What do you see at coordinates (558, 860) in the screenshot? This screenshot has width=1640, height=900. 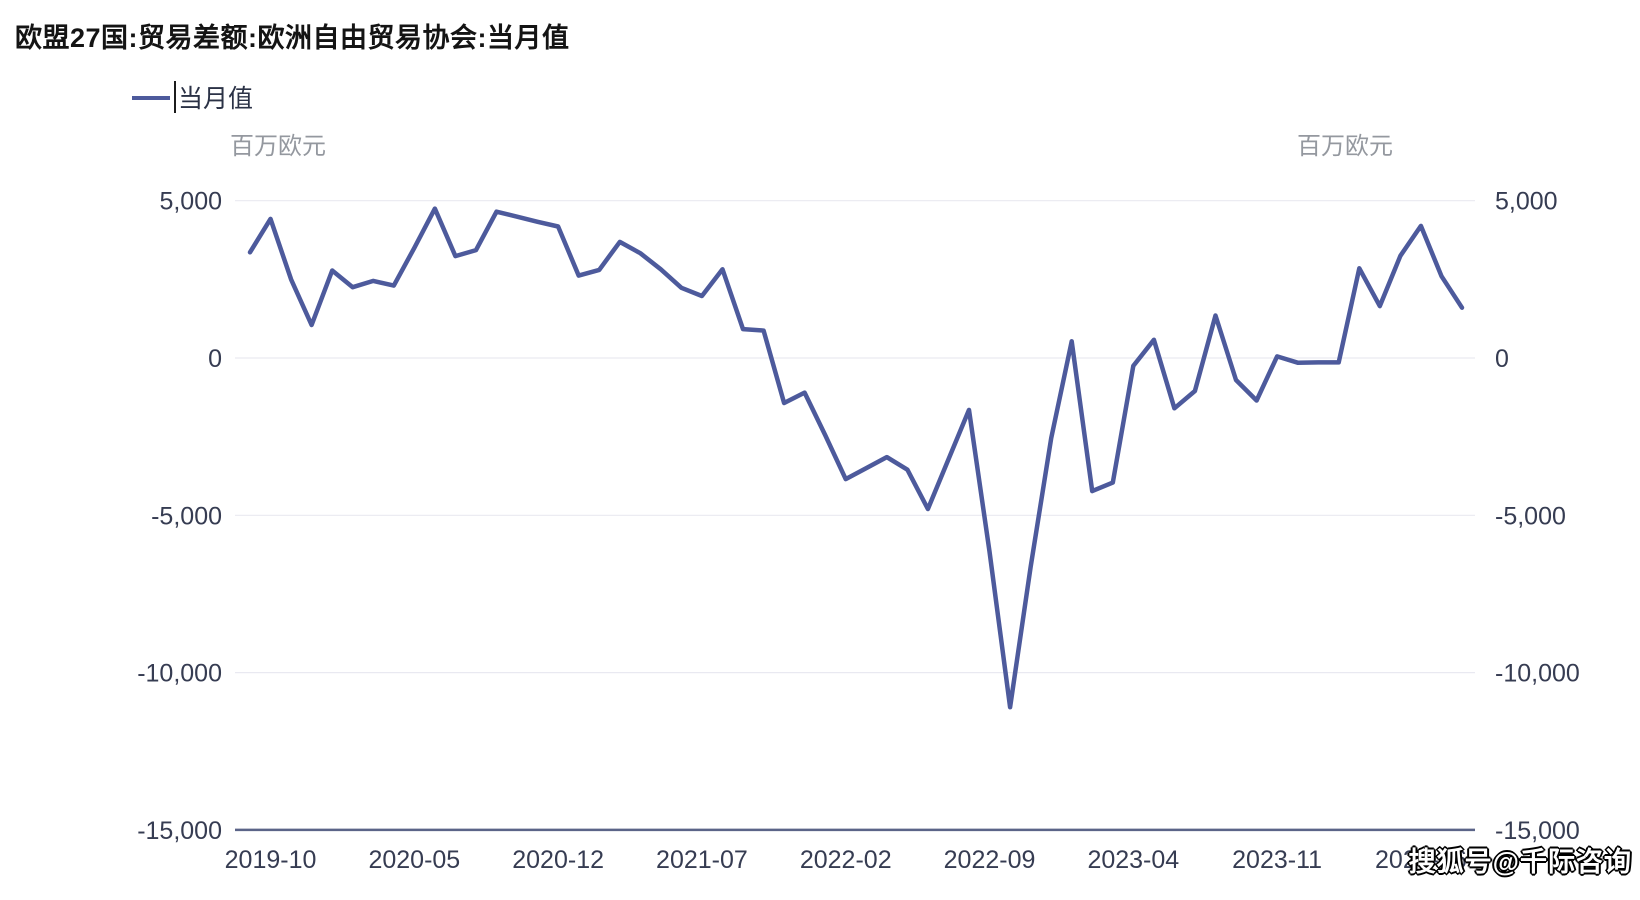 I see `x-tick-label: 2020-12` at bounding box center [558, 860].